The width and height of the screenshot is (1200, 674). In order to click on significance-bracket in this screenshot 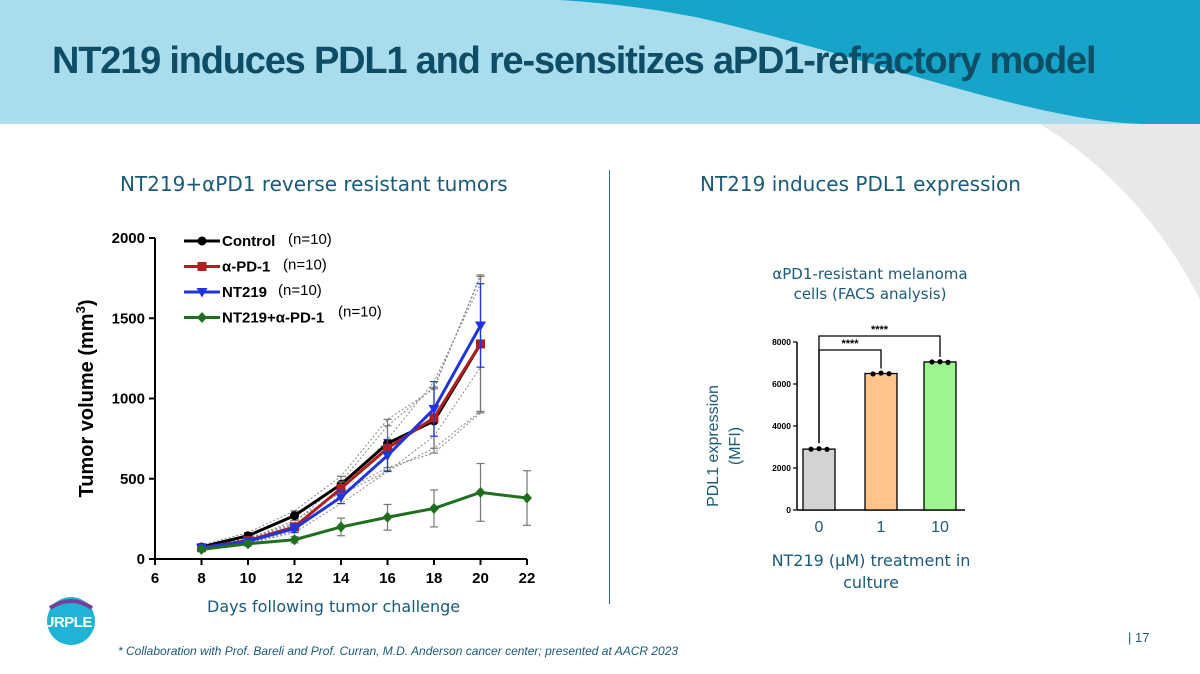, I will do `click(879, 389)`.